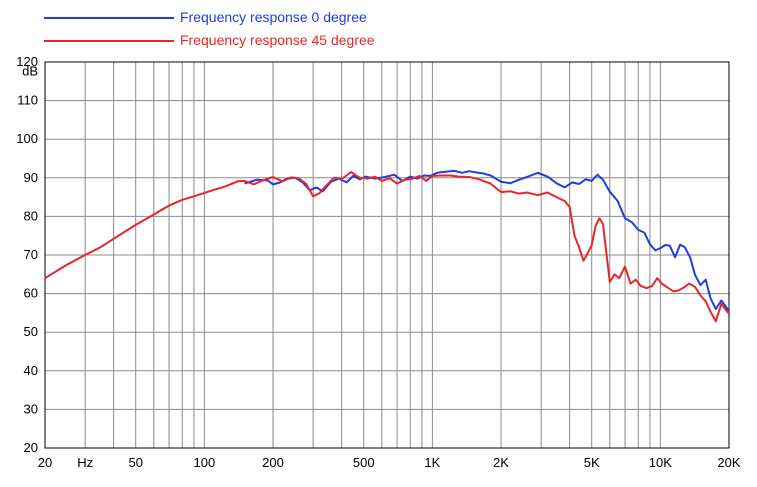 This screenshot has width=757, height=487. What do you see at coordinates (432, 462) in the screenshot?
I see `x-tick-label: 1K` at bounding box center [432, 462].